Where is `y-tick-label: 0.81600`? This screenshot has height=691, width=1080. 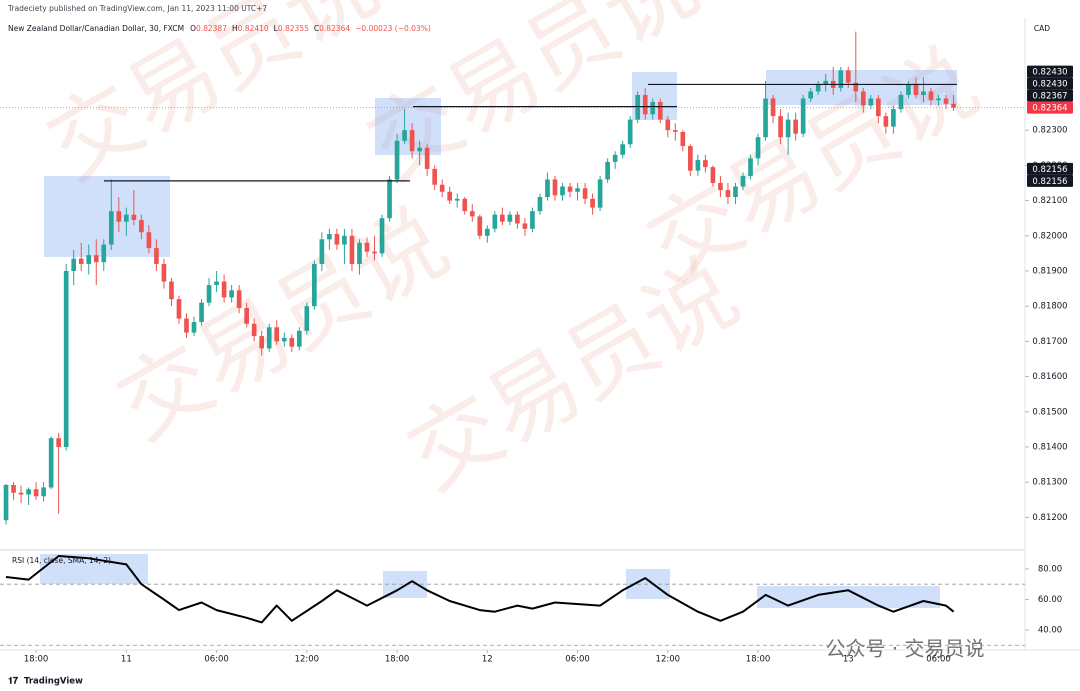
y-tick-label: 0.81600 is located at coordinates (1049, 377).